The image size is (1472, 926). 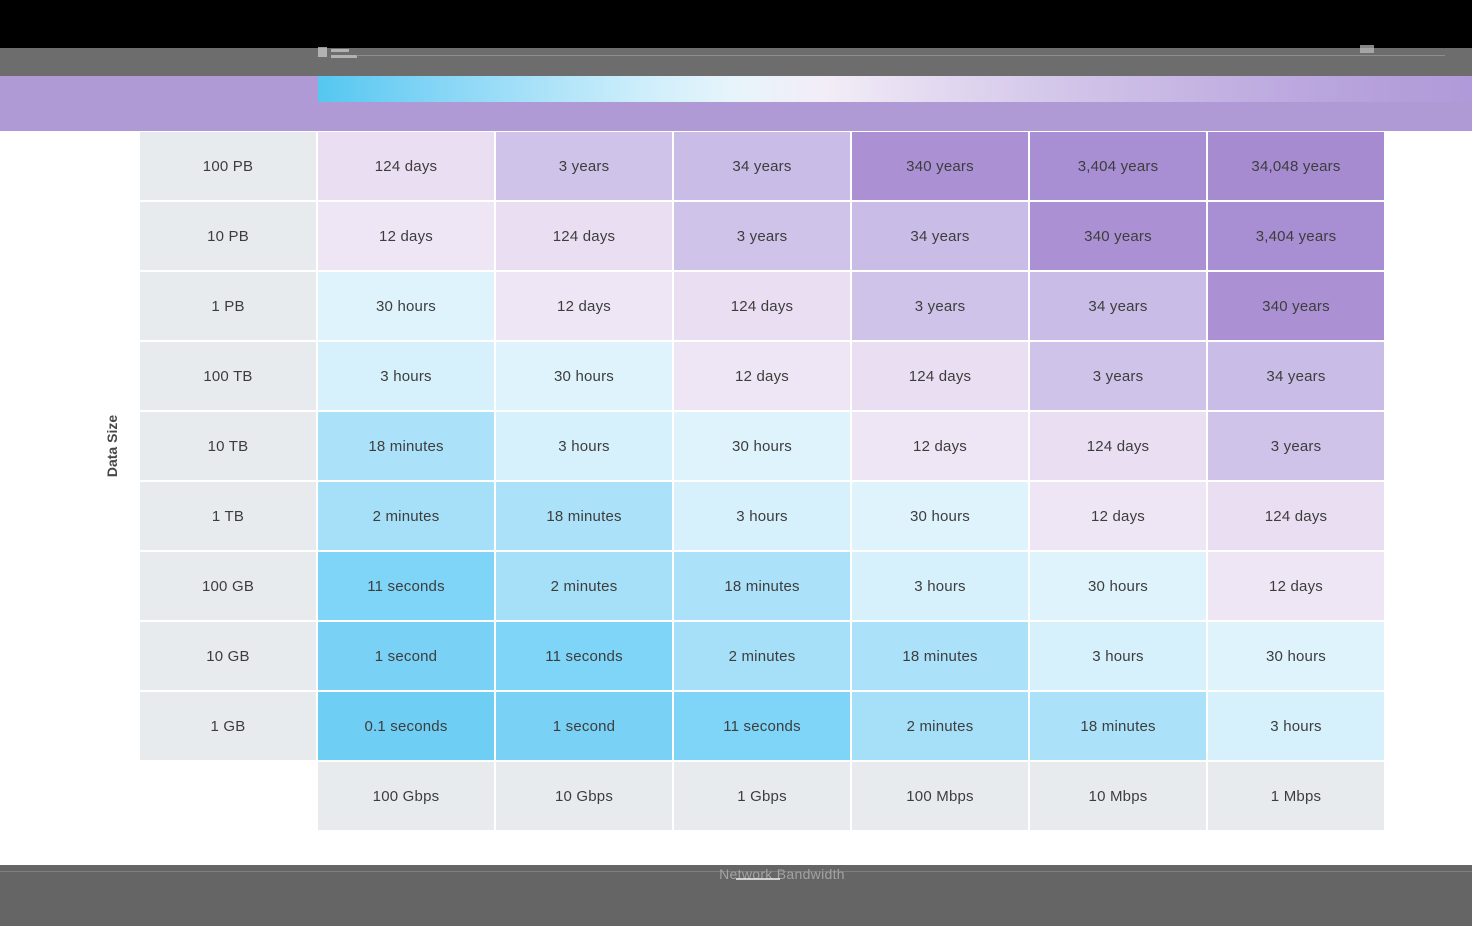 What do you see at coordinates (228, 446) in the screenshot?
I see `row-label: 10 TB` at bounding box center [228, 446].